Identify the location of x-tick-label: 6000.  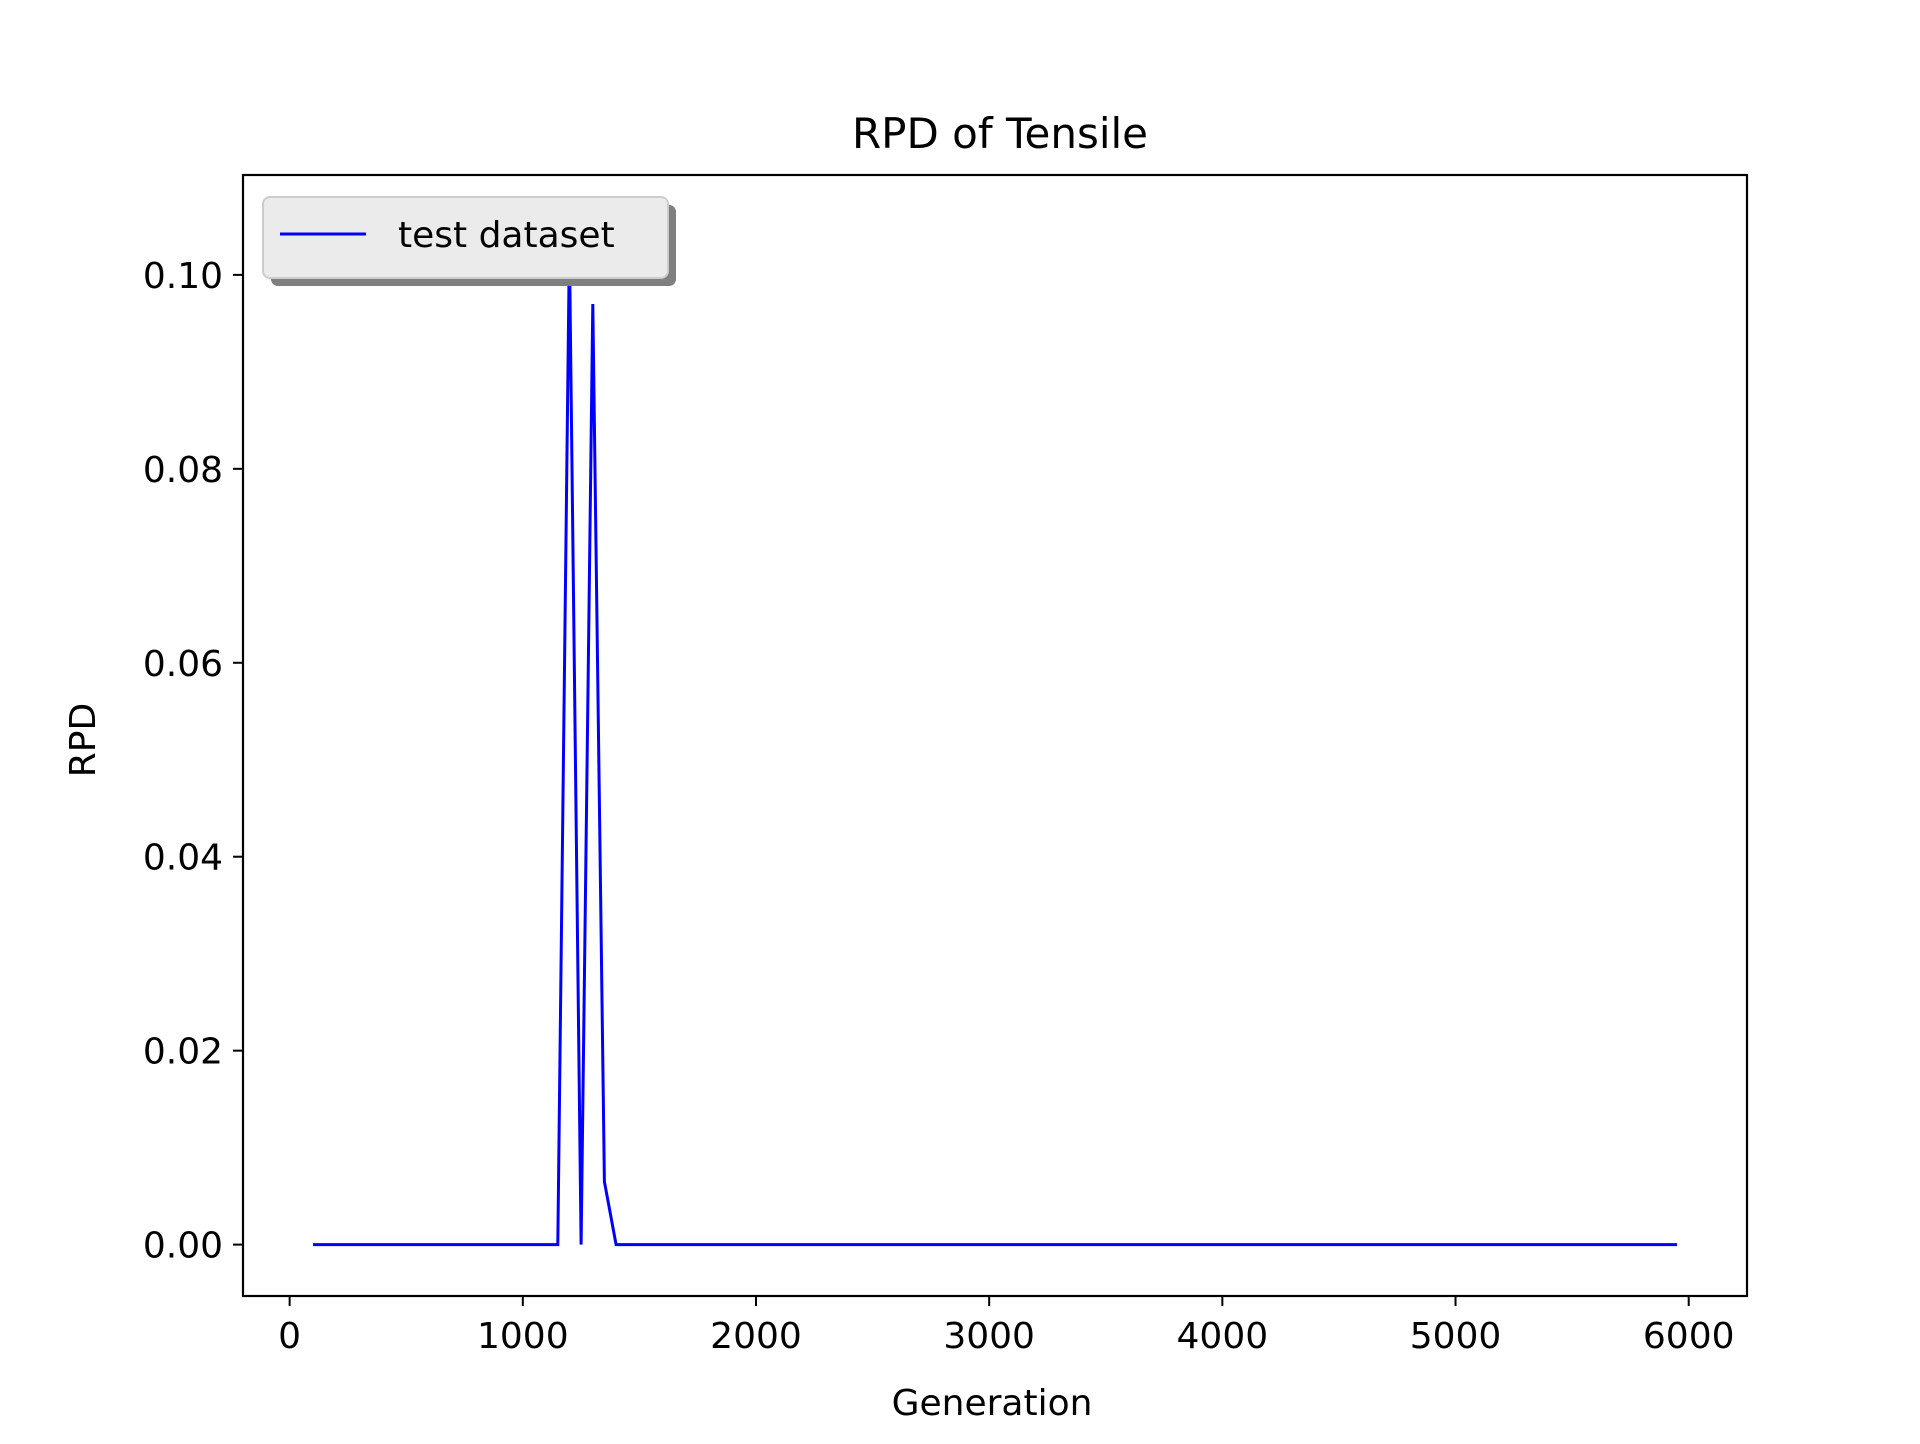
(1689, 1336).